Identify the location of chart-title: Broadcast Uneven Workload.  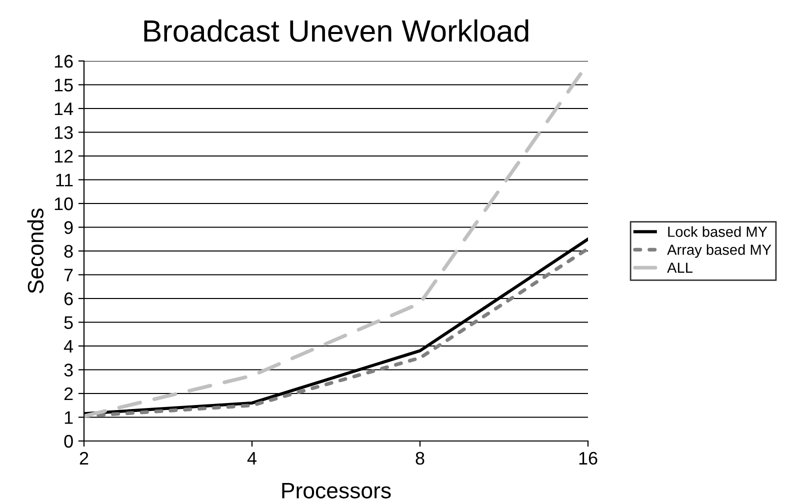
(336, 30).